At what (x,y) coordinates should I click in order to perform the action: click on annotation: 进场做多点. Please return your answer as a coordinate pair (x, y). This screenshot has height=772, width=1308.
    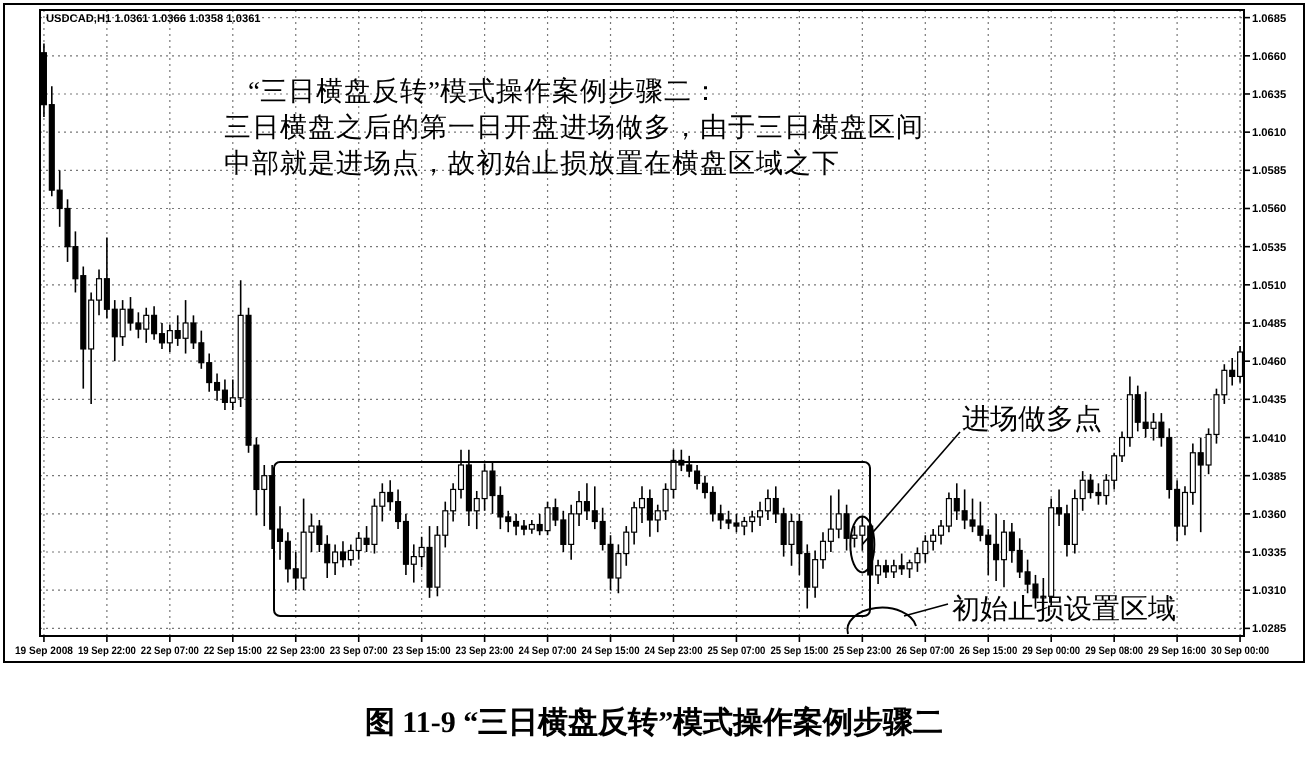
    Looking at the image, I should click on (1032, 420).